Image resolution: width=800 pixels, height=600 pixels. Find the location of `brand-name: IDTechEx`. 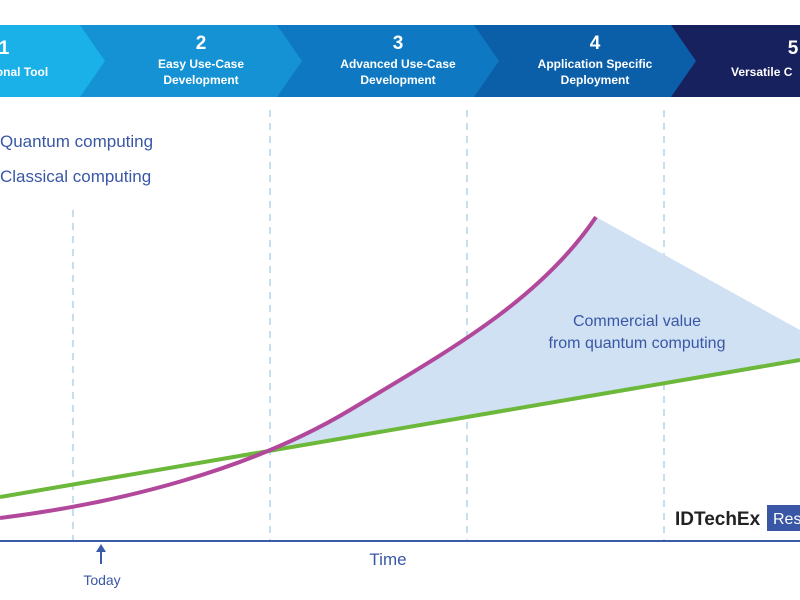

brand-name: IDTechEx is located at coordinates (718, 519).